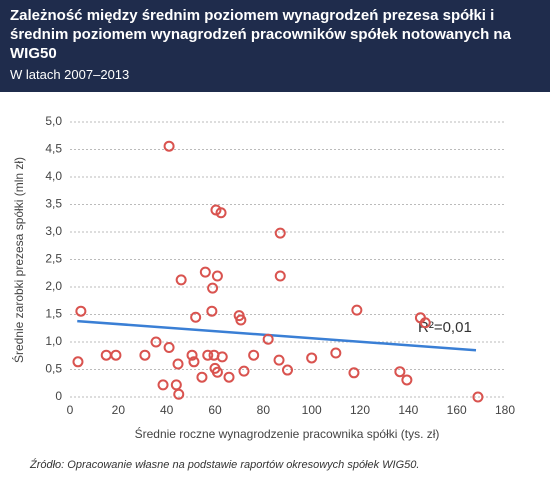 This screenshot has height=489, width=550. I want to click on x-tick-label: 100, so click(312, 410).